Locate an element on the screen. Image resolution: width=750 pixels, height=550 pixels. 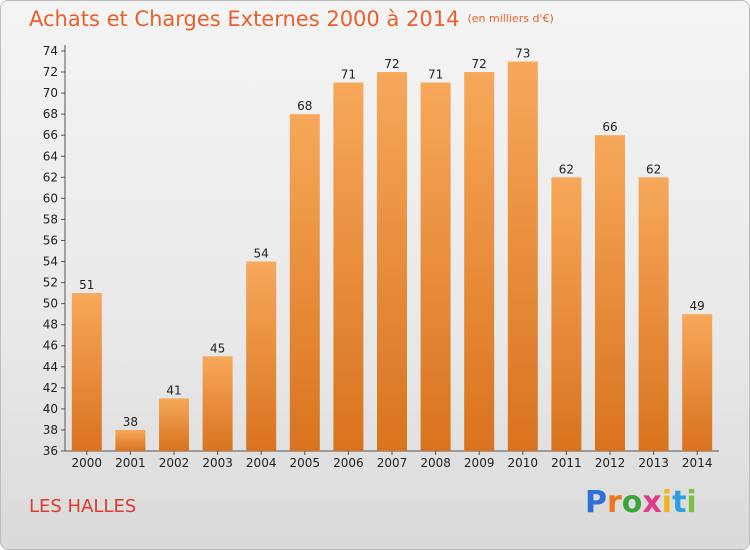
y-tick-label: 40 is located at coordinates (50, 409).